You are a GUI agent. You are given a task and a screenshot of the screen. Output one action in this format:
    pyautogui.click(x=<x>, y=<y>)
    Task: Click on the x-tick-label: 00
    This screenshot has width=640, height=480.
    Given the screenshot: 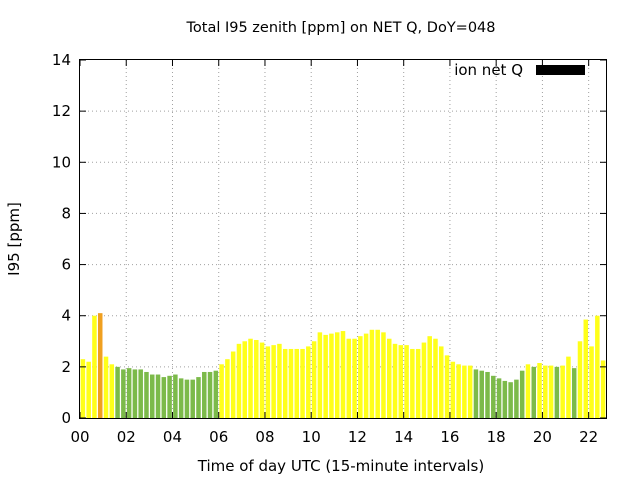 What is the action you would take?
    pyautogui.click(x=79, y=437)
    